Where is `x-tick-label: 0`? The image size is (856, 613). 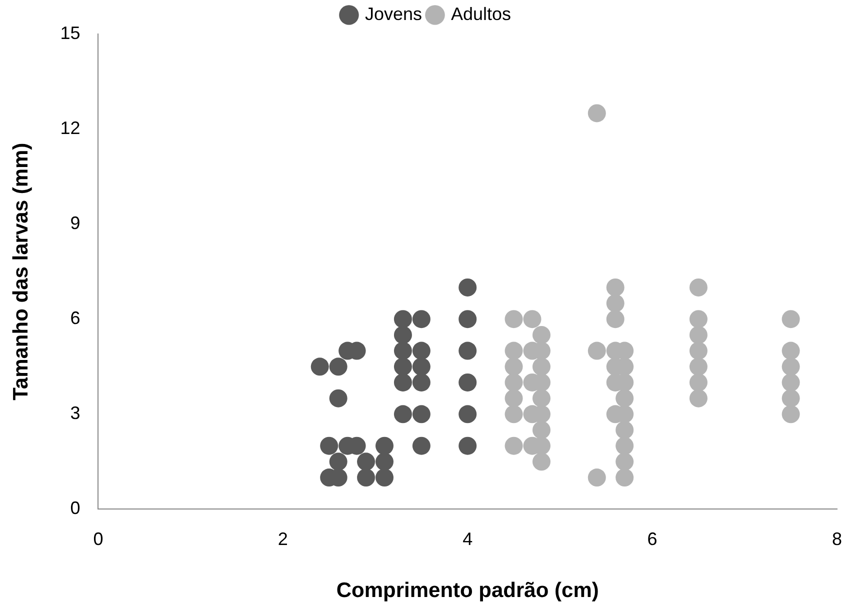 x-tick-label: 0 is located at coordinates (98, 538).